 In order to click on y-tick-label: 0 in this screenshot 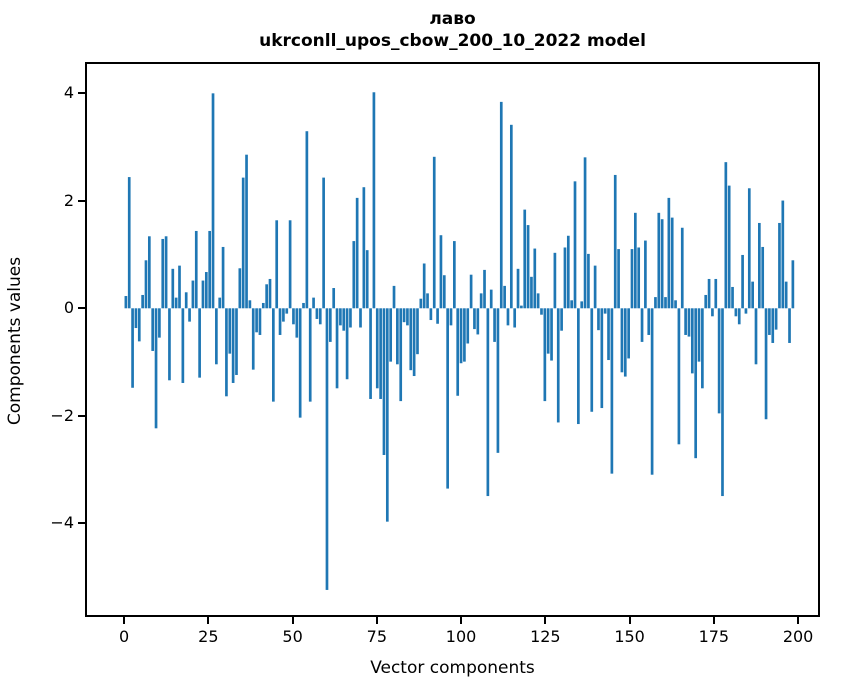, I will do `click(68, 308)`.